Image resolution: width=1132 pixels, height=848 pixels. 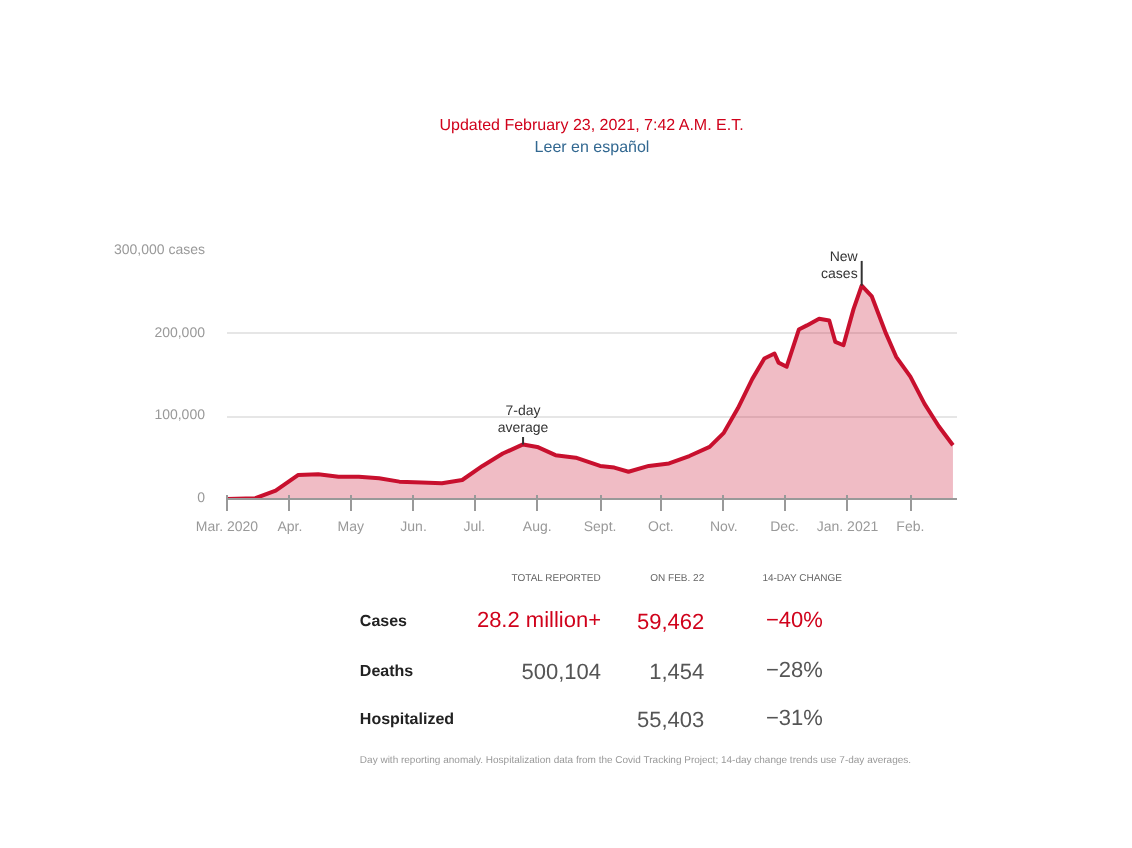 What do you see at coordinates (387, 671) in the screenshot?
I see `text: Deaths` at bounding box center [387, 671].